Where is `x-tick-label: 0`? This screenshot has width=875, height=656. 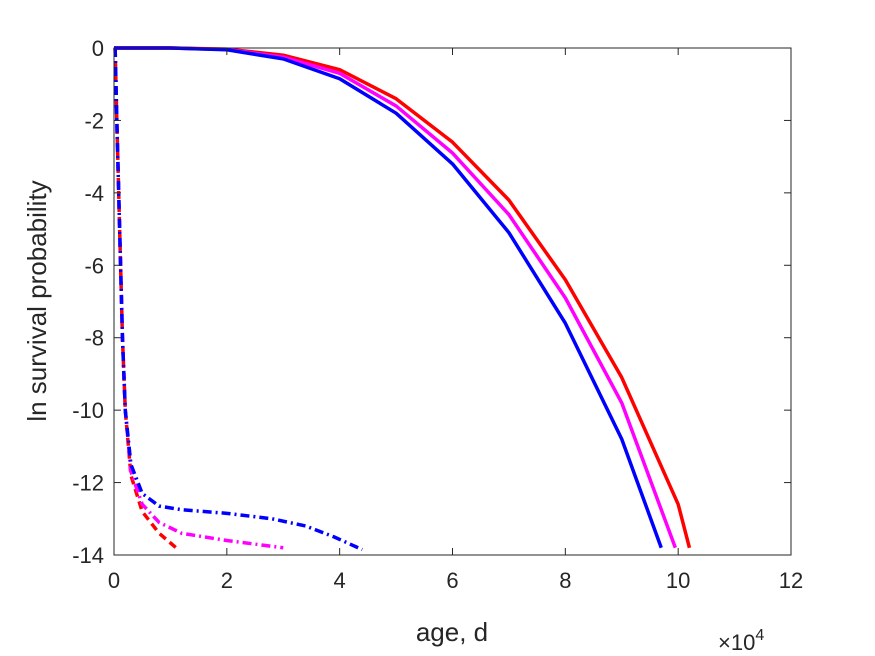
x-tick-label: 0 is located at coordinates (114, 580).